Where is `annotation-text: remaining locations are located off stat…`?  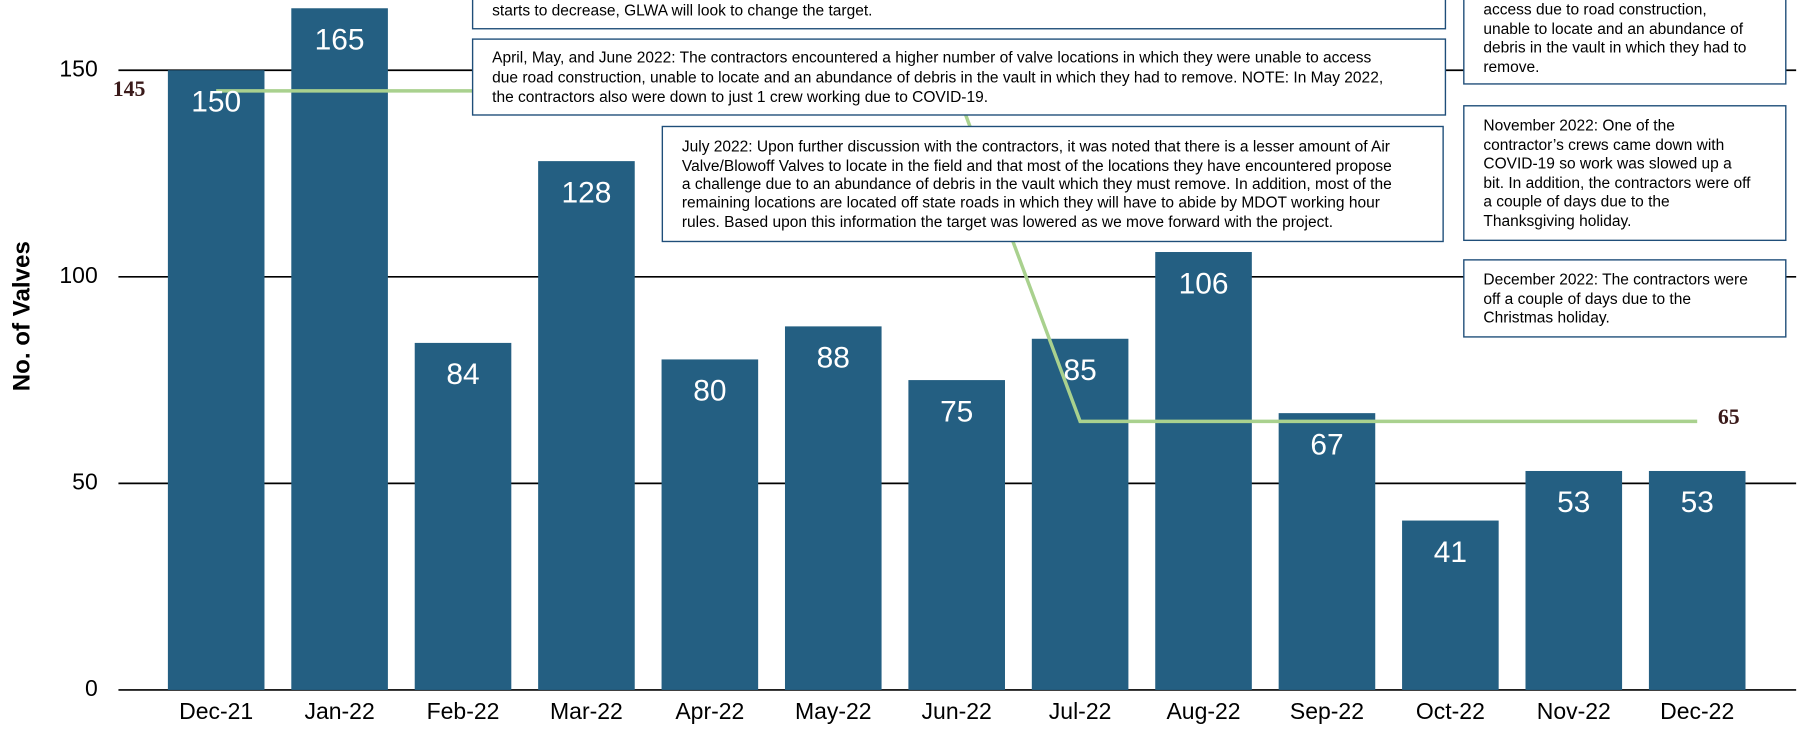 annotation-text: remaining locations are located off stat… is located at coordinates (1031, 203).